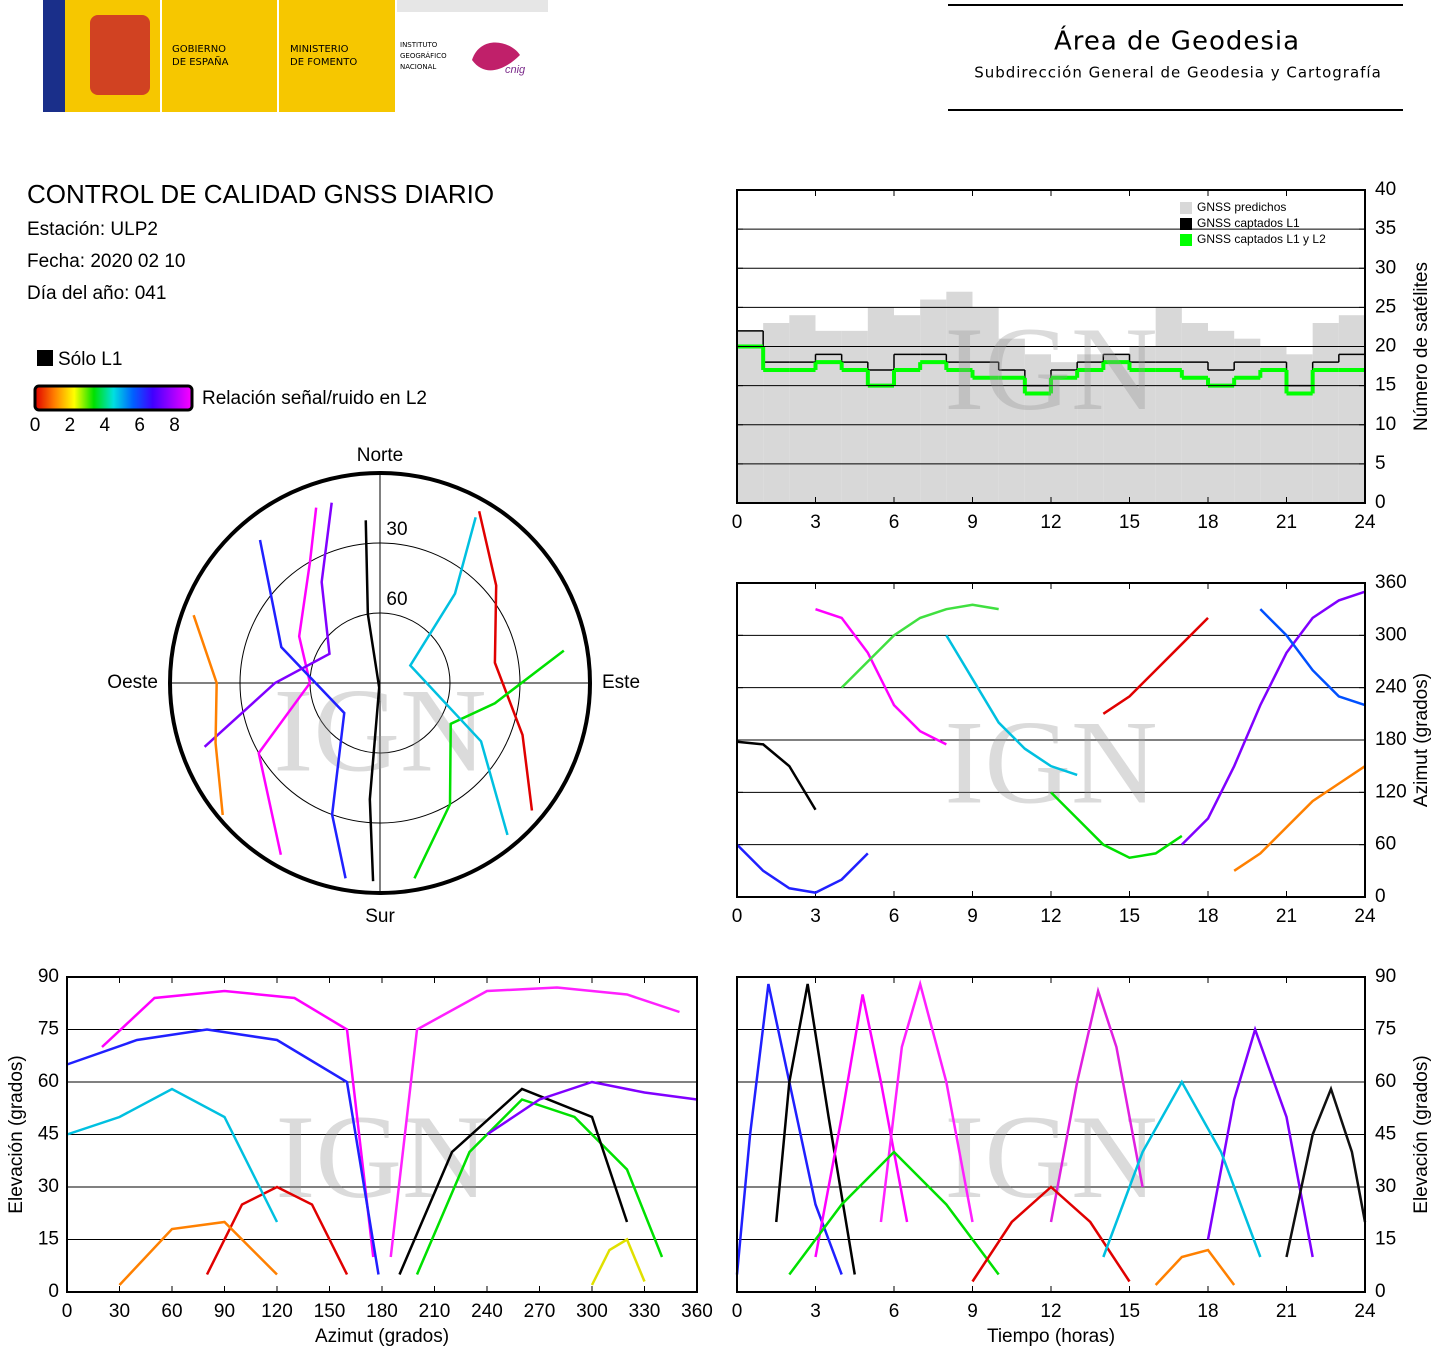 This screenshot has width=1445, height=1350. I want to click on eu-stripe, so click(54, 56).